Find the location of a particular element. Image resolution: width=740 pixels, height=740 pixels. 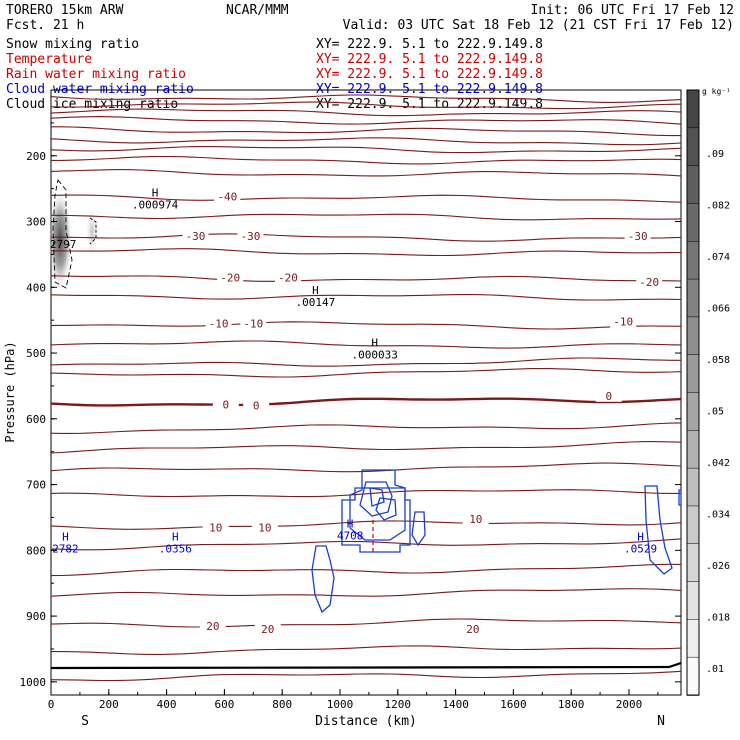

colorbar-label: .01 is located at coordinates (715, 669).